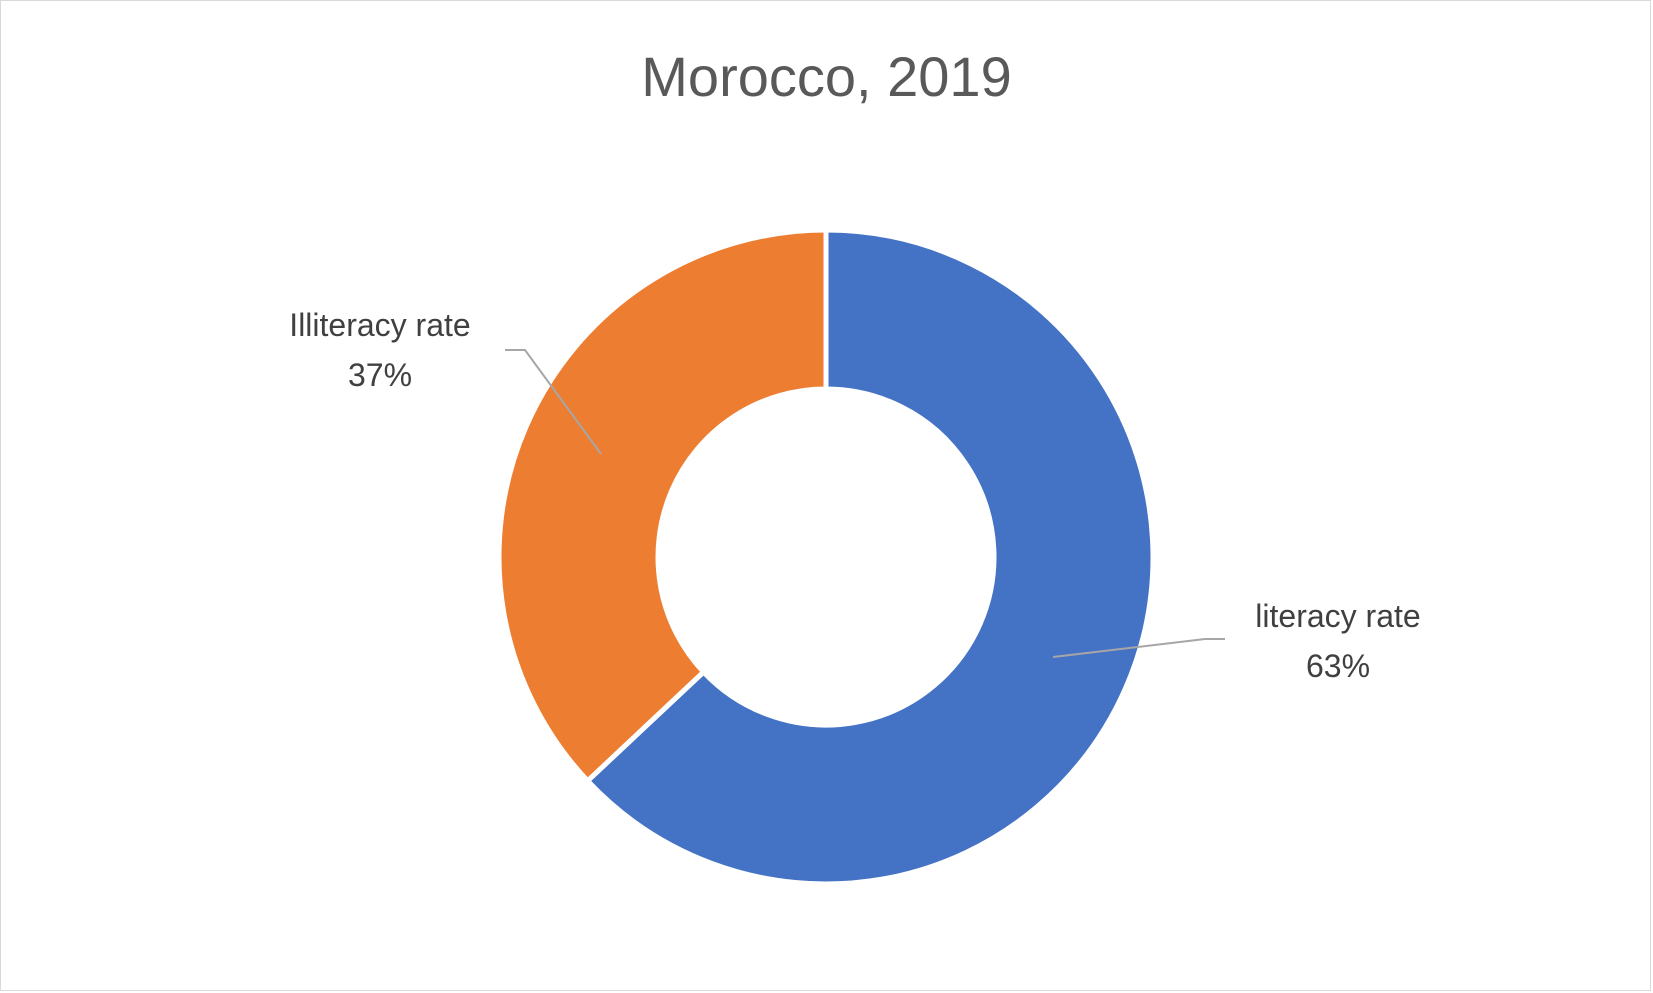 This screenshot has height=993, width=1653. What do you see at coordinates (380, 375) in the screenshot?
I see `slice-label-value-illiteracy-rate: 37%` at bounding box center [380, 375].